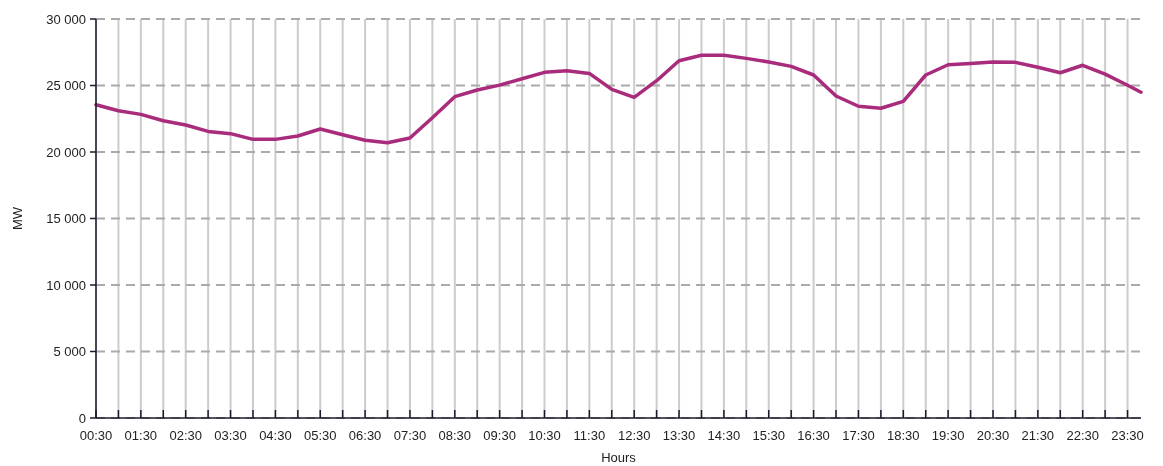 Image resolution: width=1163 pixels, height=466 pixels. I want to click on x-tick-label: 20:30, so click(993, 435).